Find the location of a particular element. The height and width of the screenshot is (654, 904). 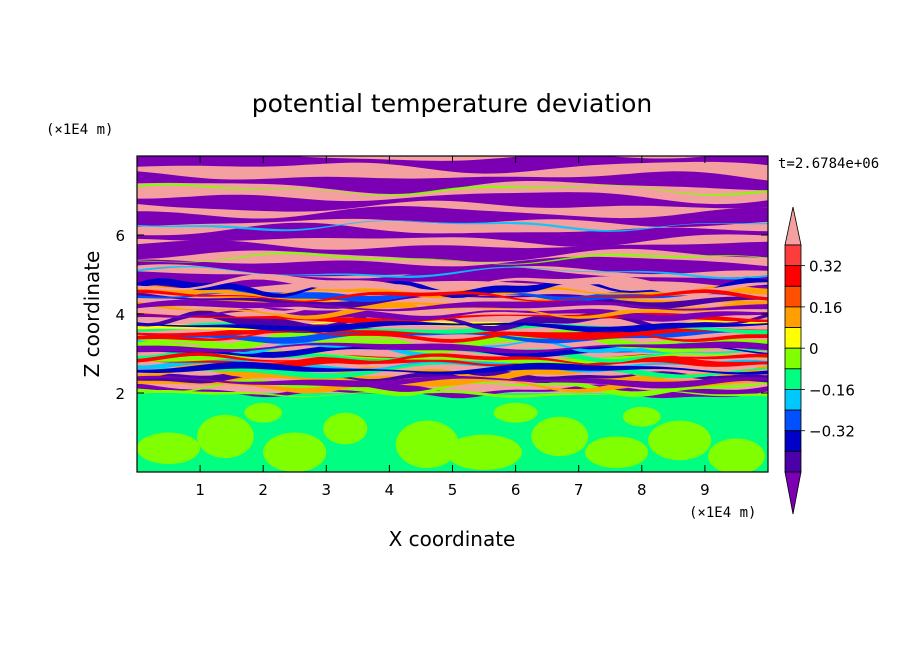

colorbar-label: 0.32 is located at coordinates (825, 267).